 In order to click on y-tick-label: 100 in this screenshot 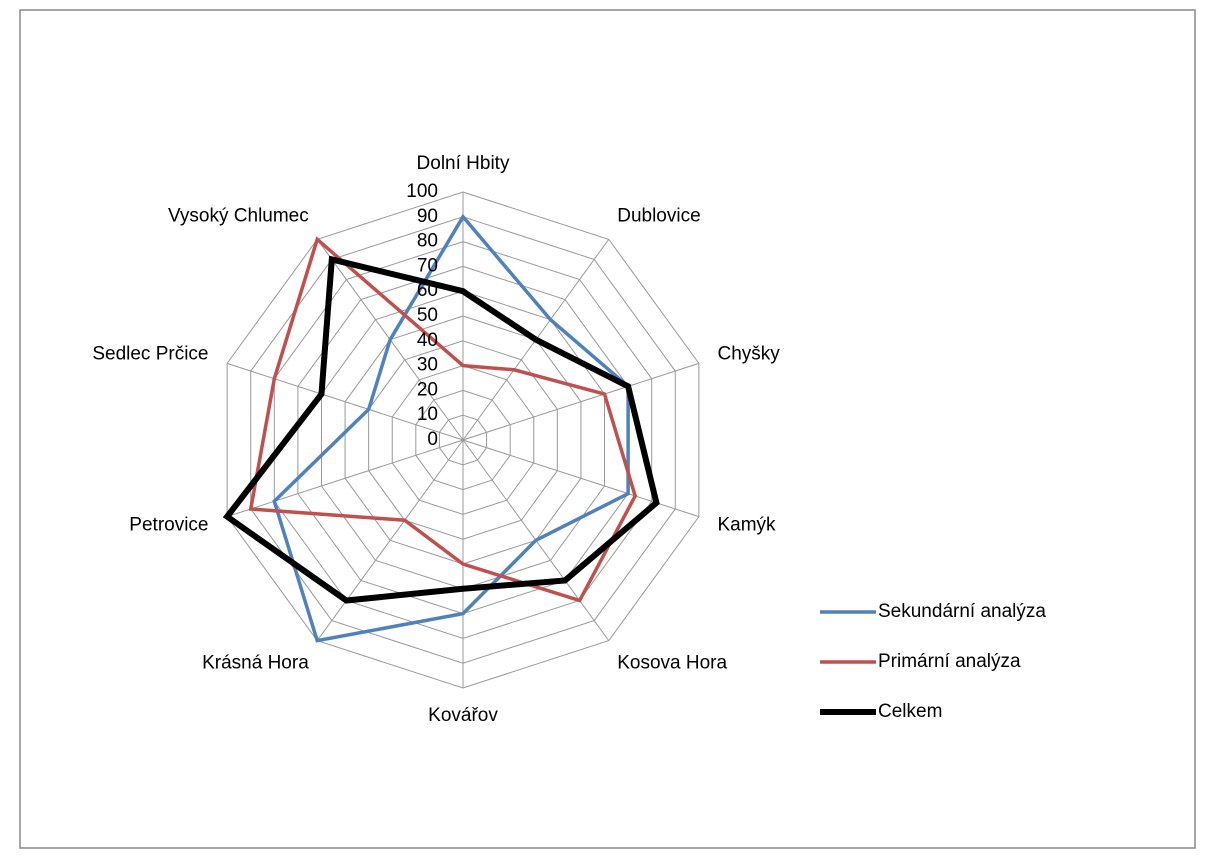, I will do `click(422, 191)`.